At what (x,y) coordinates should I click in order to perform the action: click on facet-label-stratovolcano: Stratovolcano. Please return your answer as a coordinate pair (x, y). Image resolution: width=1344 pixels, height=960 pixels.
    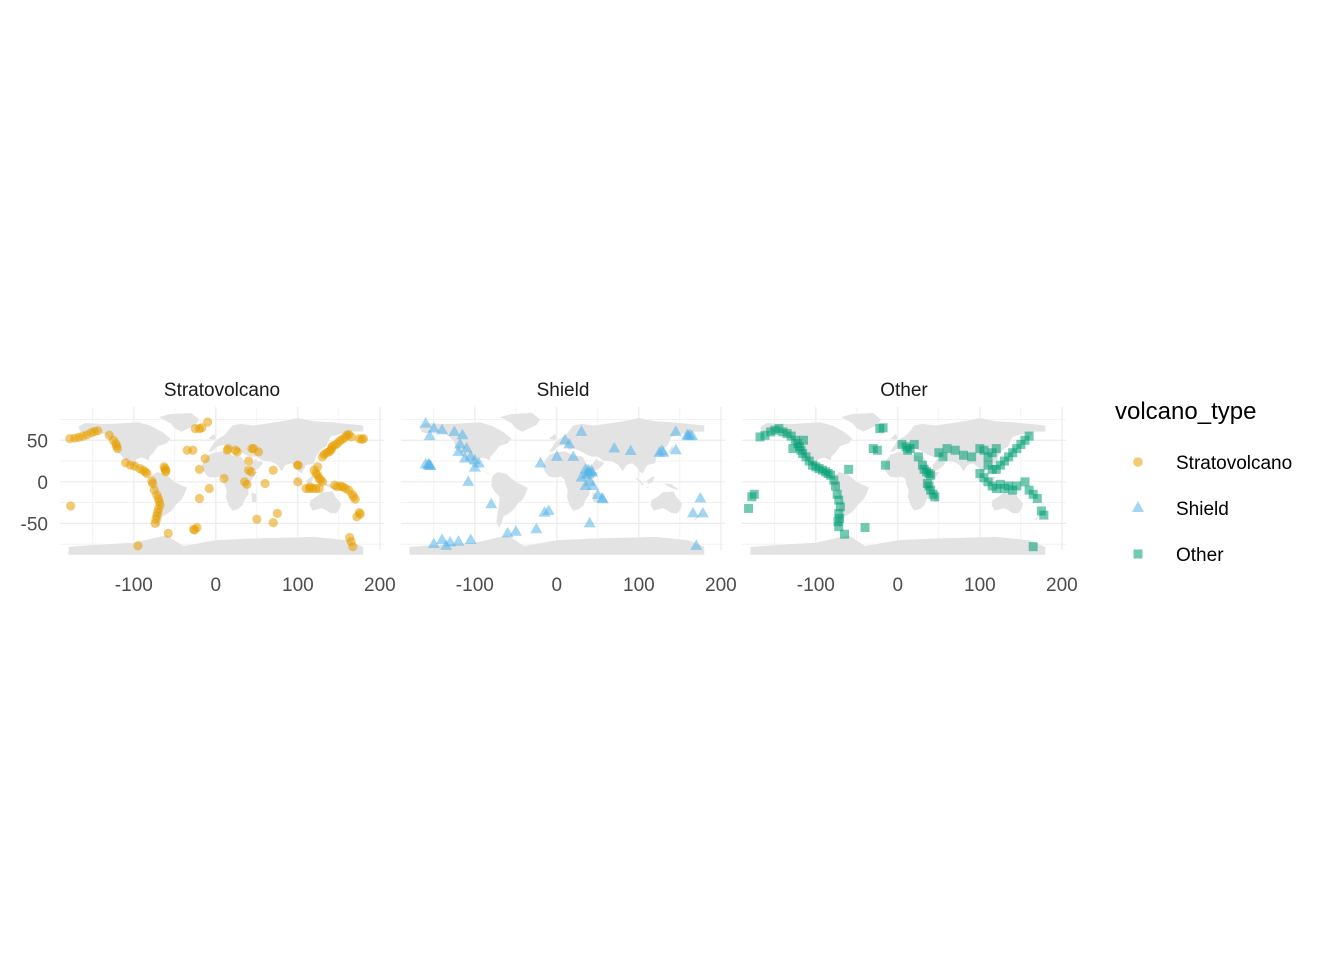
    Looking at the image, I should click on (222, 390).